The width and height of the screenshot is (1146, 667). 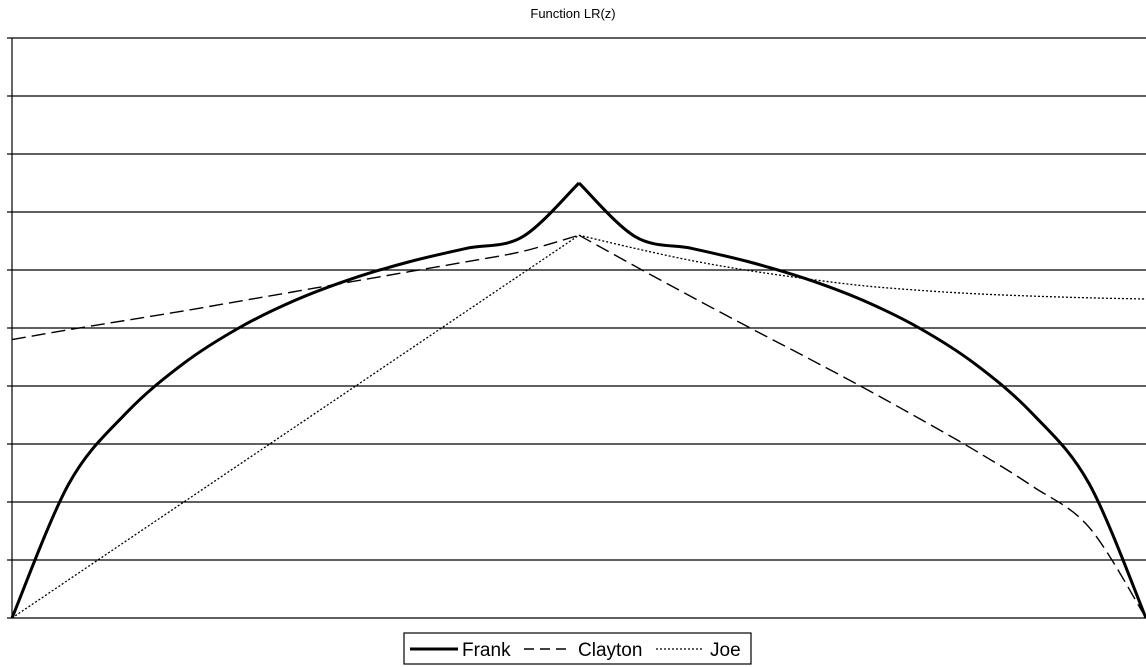 I want to click on legend: Frank Clayton Joe, so click(x=577, y=648).